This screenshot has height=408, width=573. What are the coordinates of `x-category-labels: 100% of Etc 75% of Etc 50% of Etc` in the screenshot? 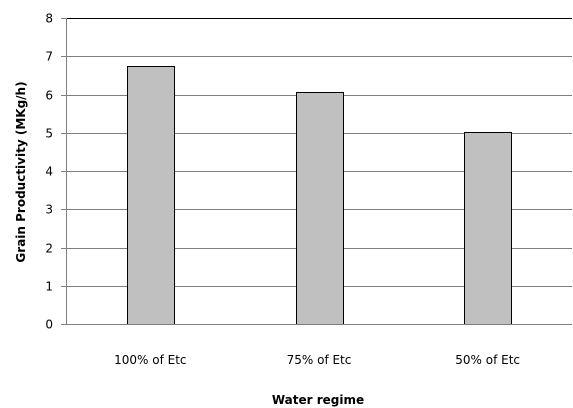 It's located at (317, 360).